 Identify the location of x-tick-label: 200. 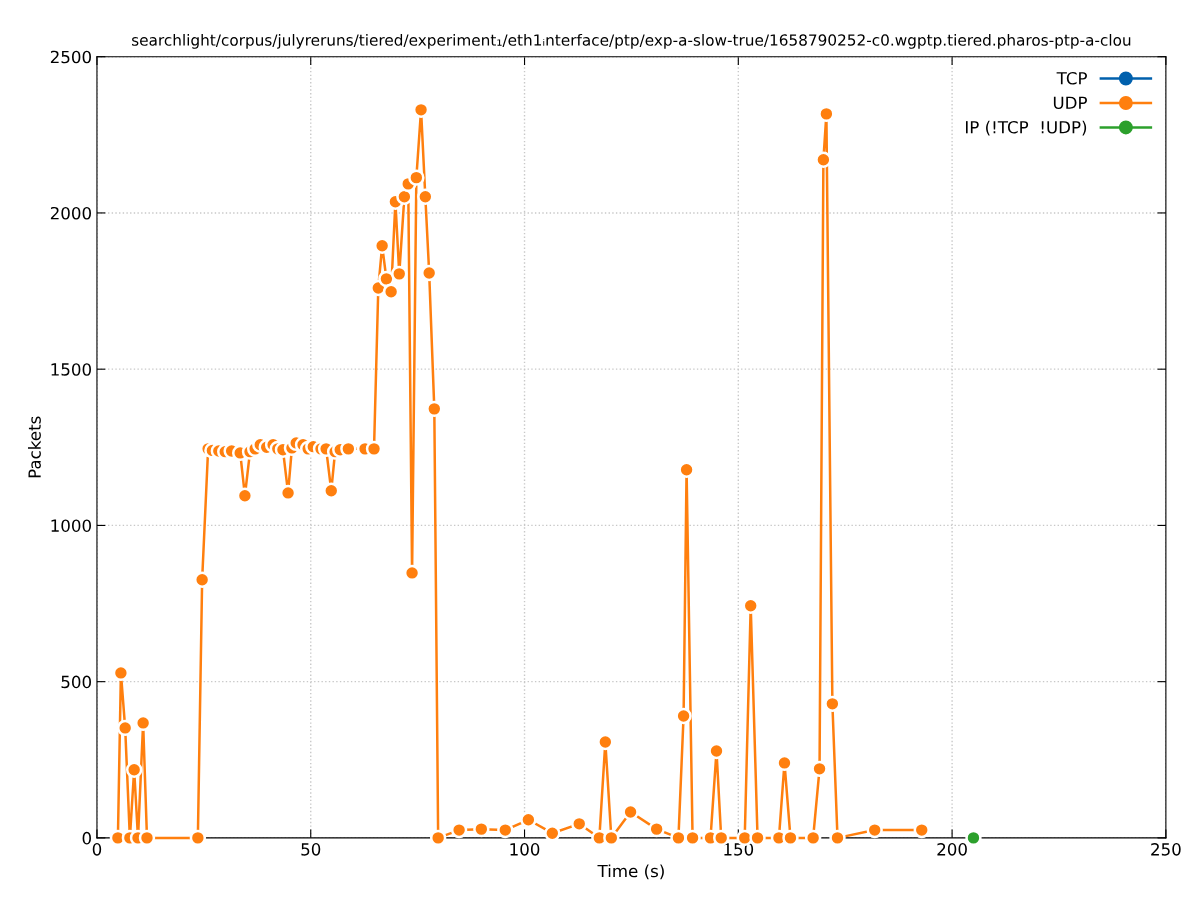
(952, 849).